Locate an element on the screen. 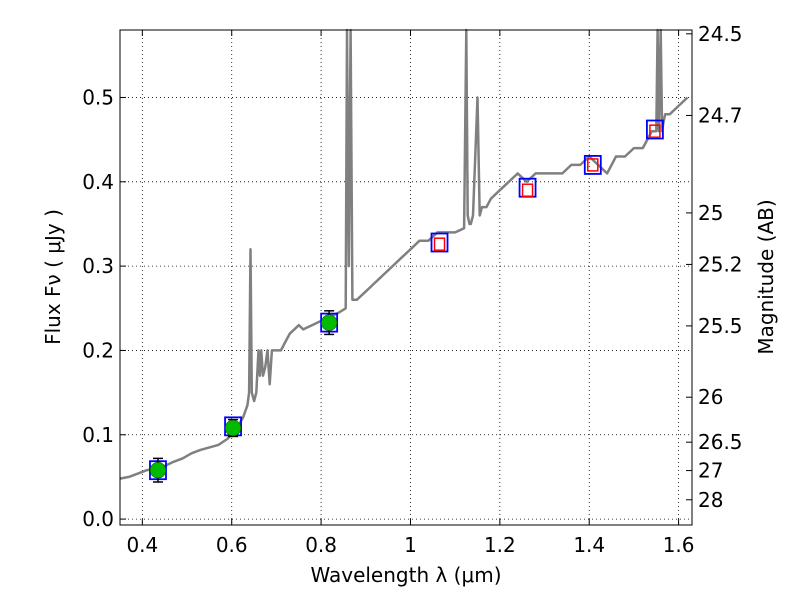 This screenshot has width=800, height=600. x-tick-label: 0.4 is located at coordinates (142, 545).